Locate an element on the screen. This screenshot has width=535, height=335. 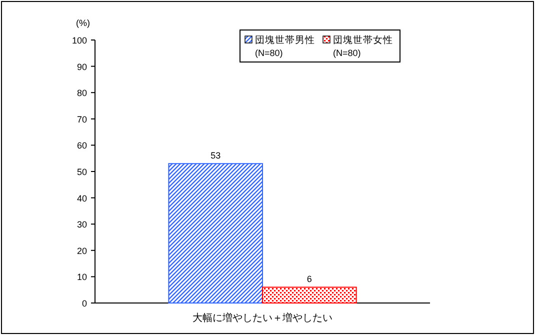
y-tick-label: 0 is located at coordinates (84, 303).